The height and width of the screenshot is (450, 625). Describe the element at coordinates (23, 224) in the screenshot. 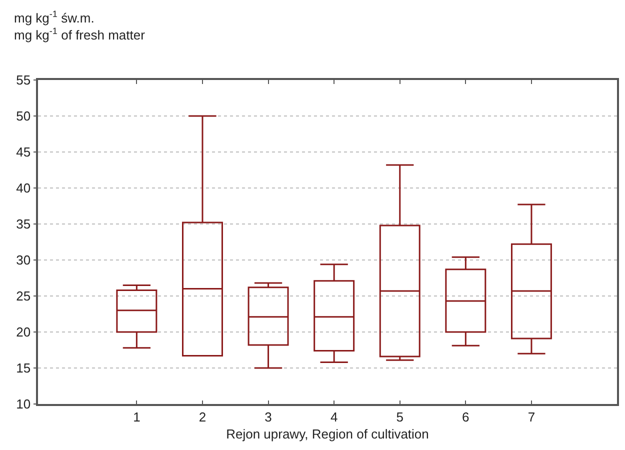

I see `y-tick-label: 35` at that location.